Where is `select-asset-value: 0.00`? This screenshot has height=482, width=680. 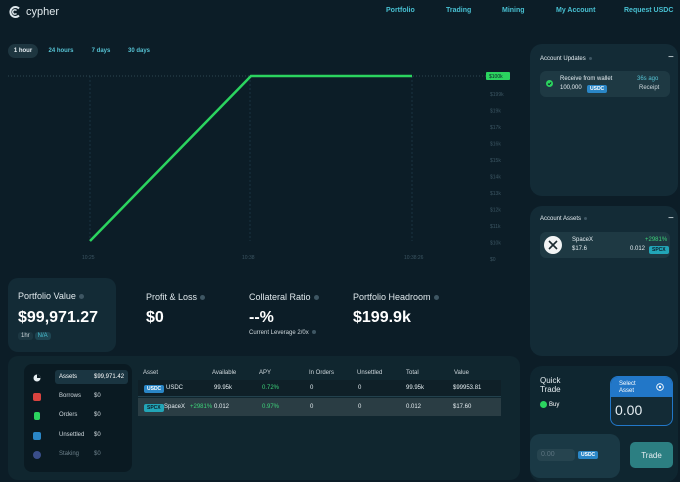 select-asset-value: 0.00 is located at coordinates (629, 410).